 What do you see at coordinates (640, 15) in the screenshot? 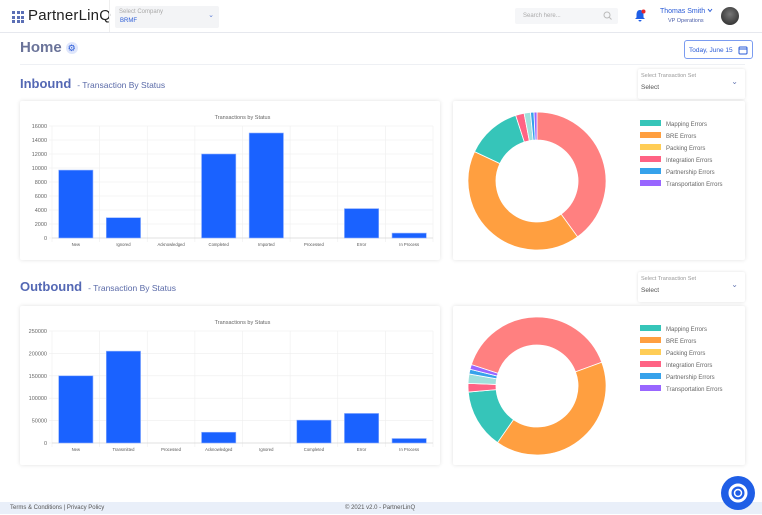
I see `notification-bell-icon` at bounding box center [640, 15].